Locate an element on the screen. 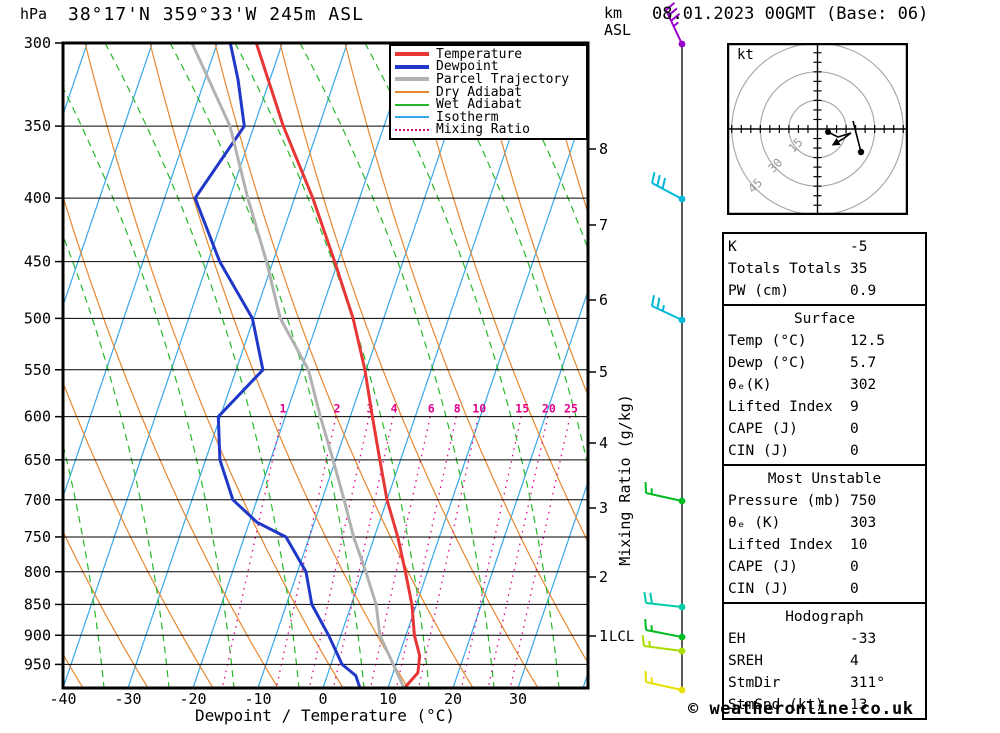 The image size is (1000, 733). stats-row: SREH 4 is located at coordinates (824, 661).